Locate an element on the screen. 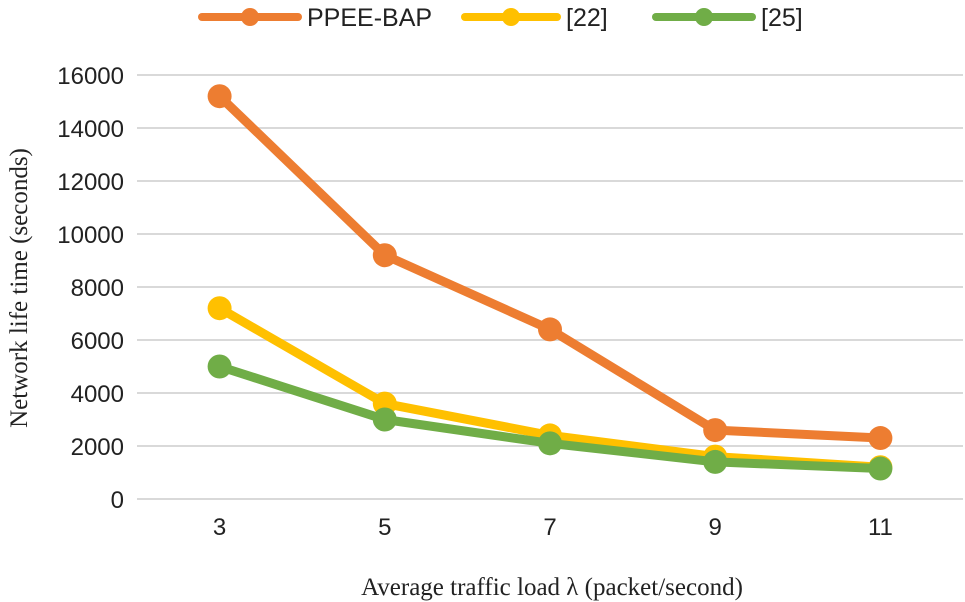  legend-label-ppee-bap: PPEE-BAP is located at coordinates (369, 18).